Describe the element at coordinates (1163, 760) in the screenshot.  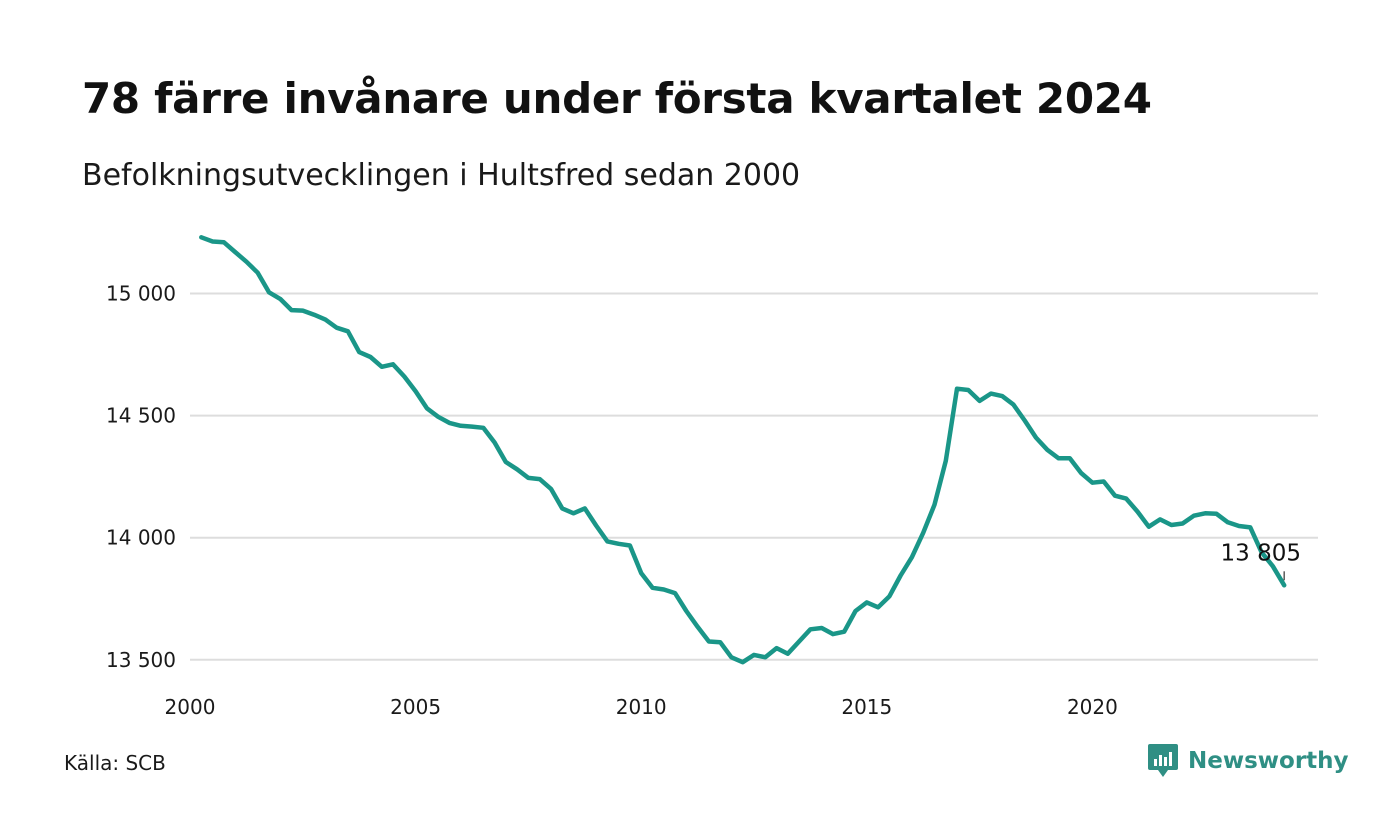
I see `newsworthy-logo-icon` at that location.